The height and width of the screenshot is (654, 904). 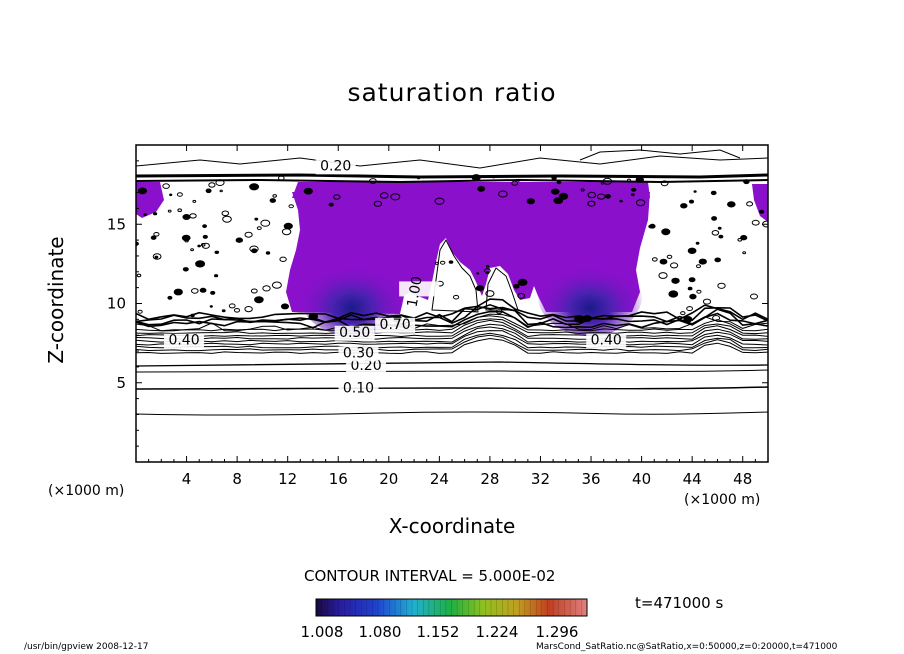 I want to click on colorbar-tick-label: 1.224, so click(x=497, y=632).